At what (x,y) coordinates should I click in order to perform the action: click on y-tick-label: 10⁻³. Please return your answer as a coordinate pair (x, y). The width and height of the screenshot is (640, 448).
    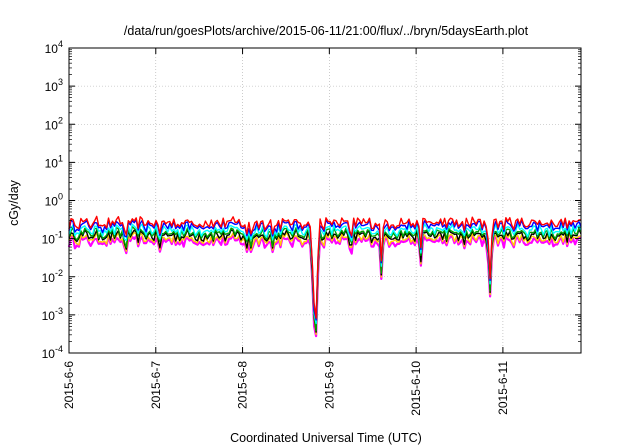
    Looking at the image, I should click on (52, 314).